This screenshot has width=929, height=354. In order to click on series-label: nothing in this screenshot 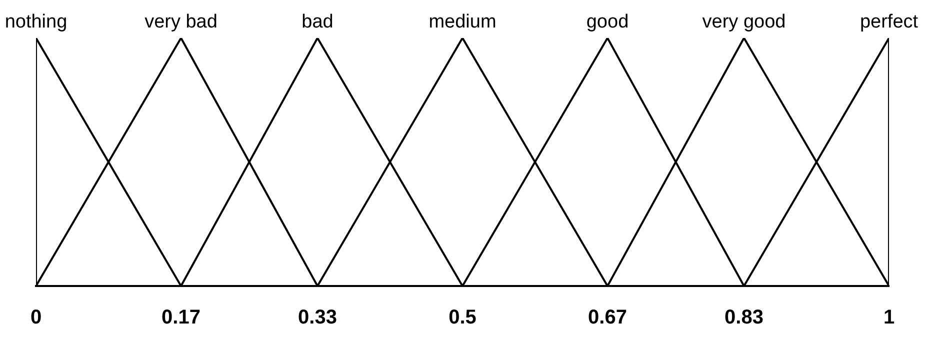, I will do `click(36, 22)`.